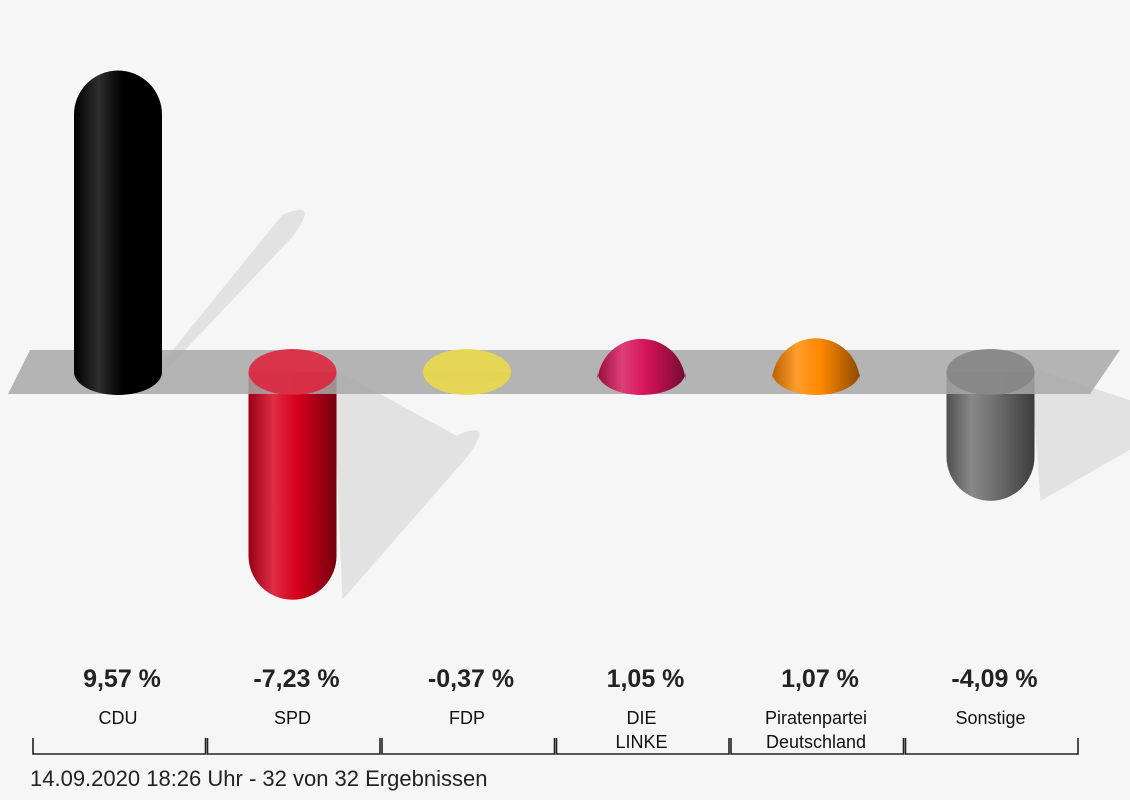 The height and width of the screenshot is (800, 1130). Describe the element at coordinates (816, 366) in the screenshot. I see `bar-piratenpartei-deutschland` at that location.